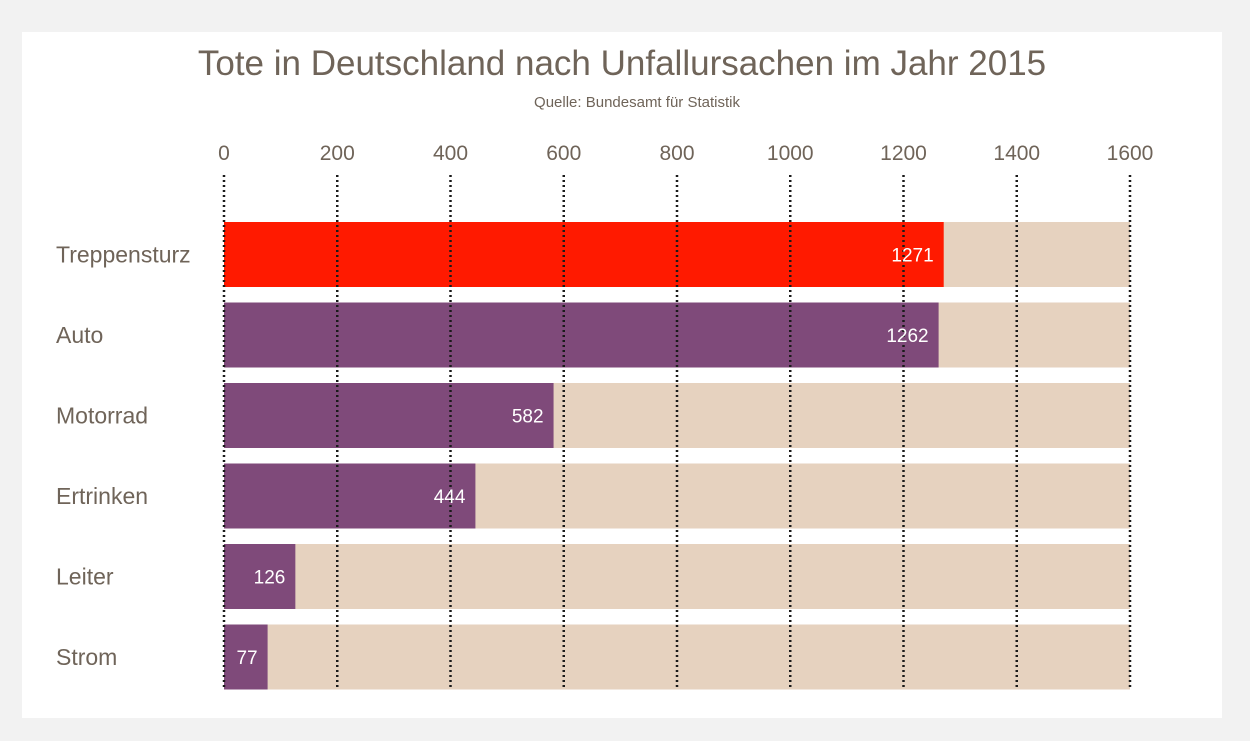 The height and width of the screenshot is (741, 1250). I want to click on x-axis-ticks: 0 200 400 600 800 1000 1200 1400 1600, so click(685, 153).